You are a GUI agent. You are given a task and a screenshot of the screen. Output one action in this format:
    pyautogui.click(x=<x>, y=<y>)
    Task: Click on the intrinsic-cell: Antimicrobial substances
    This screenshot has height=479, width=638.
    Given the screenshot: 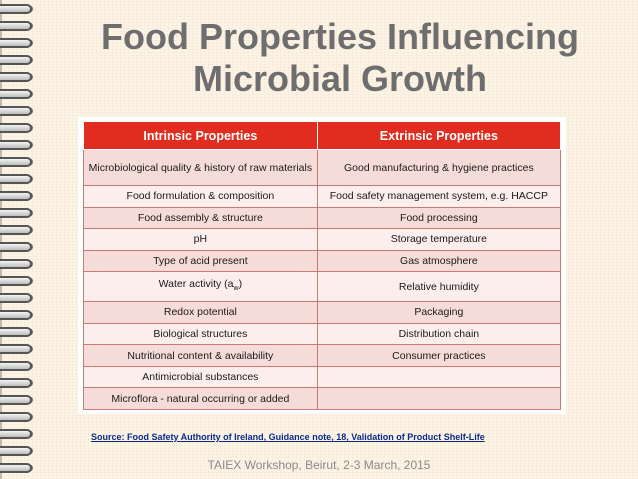 What is the action you would take?
    pyautogui.click(x=200, y=377)
    